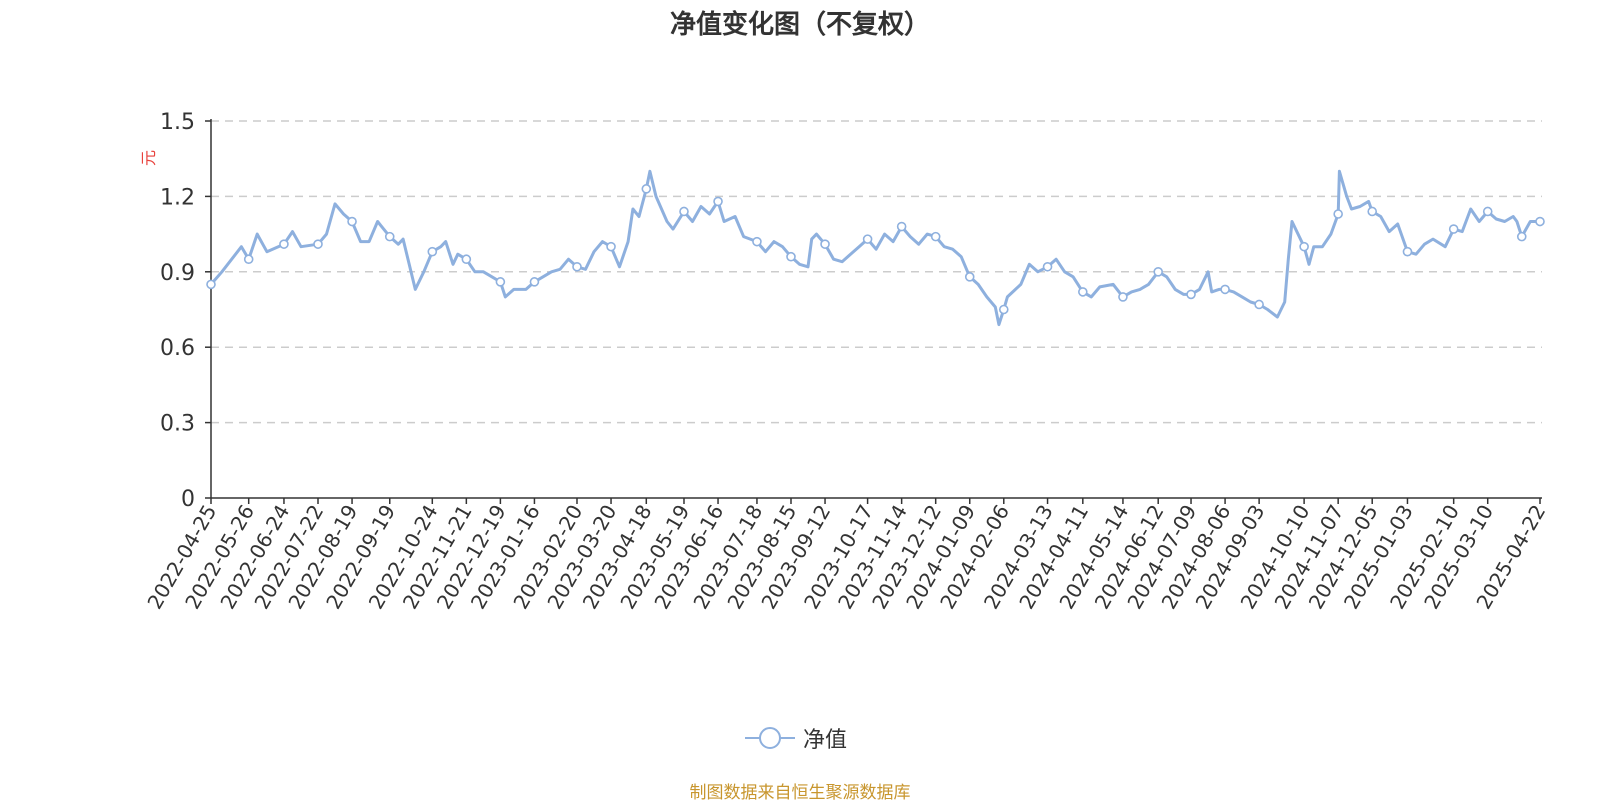 The height and width of the screenshot is (803, 1600). What do you see at coordinates (177, 348) in the screenshot?
I see `y-tick-label: 0.6` at bounding box center [177, 348].